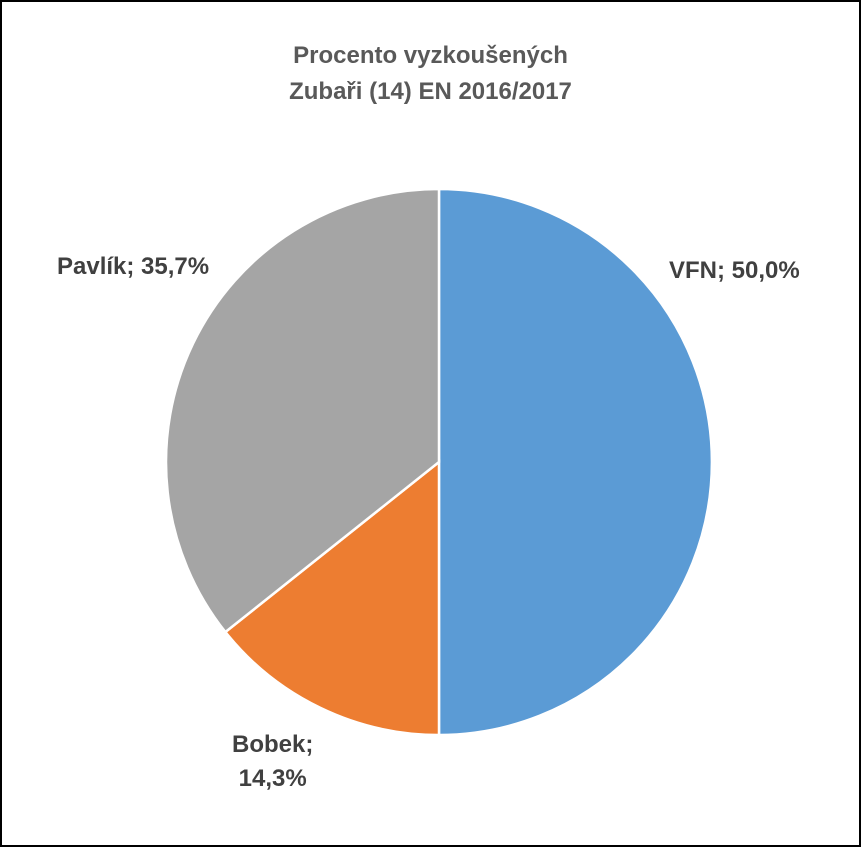  I want to click on data-label-vfn: VFN; 50,0%, so click(734, 270).